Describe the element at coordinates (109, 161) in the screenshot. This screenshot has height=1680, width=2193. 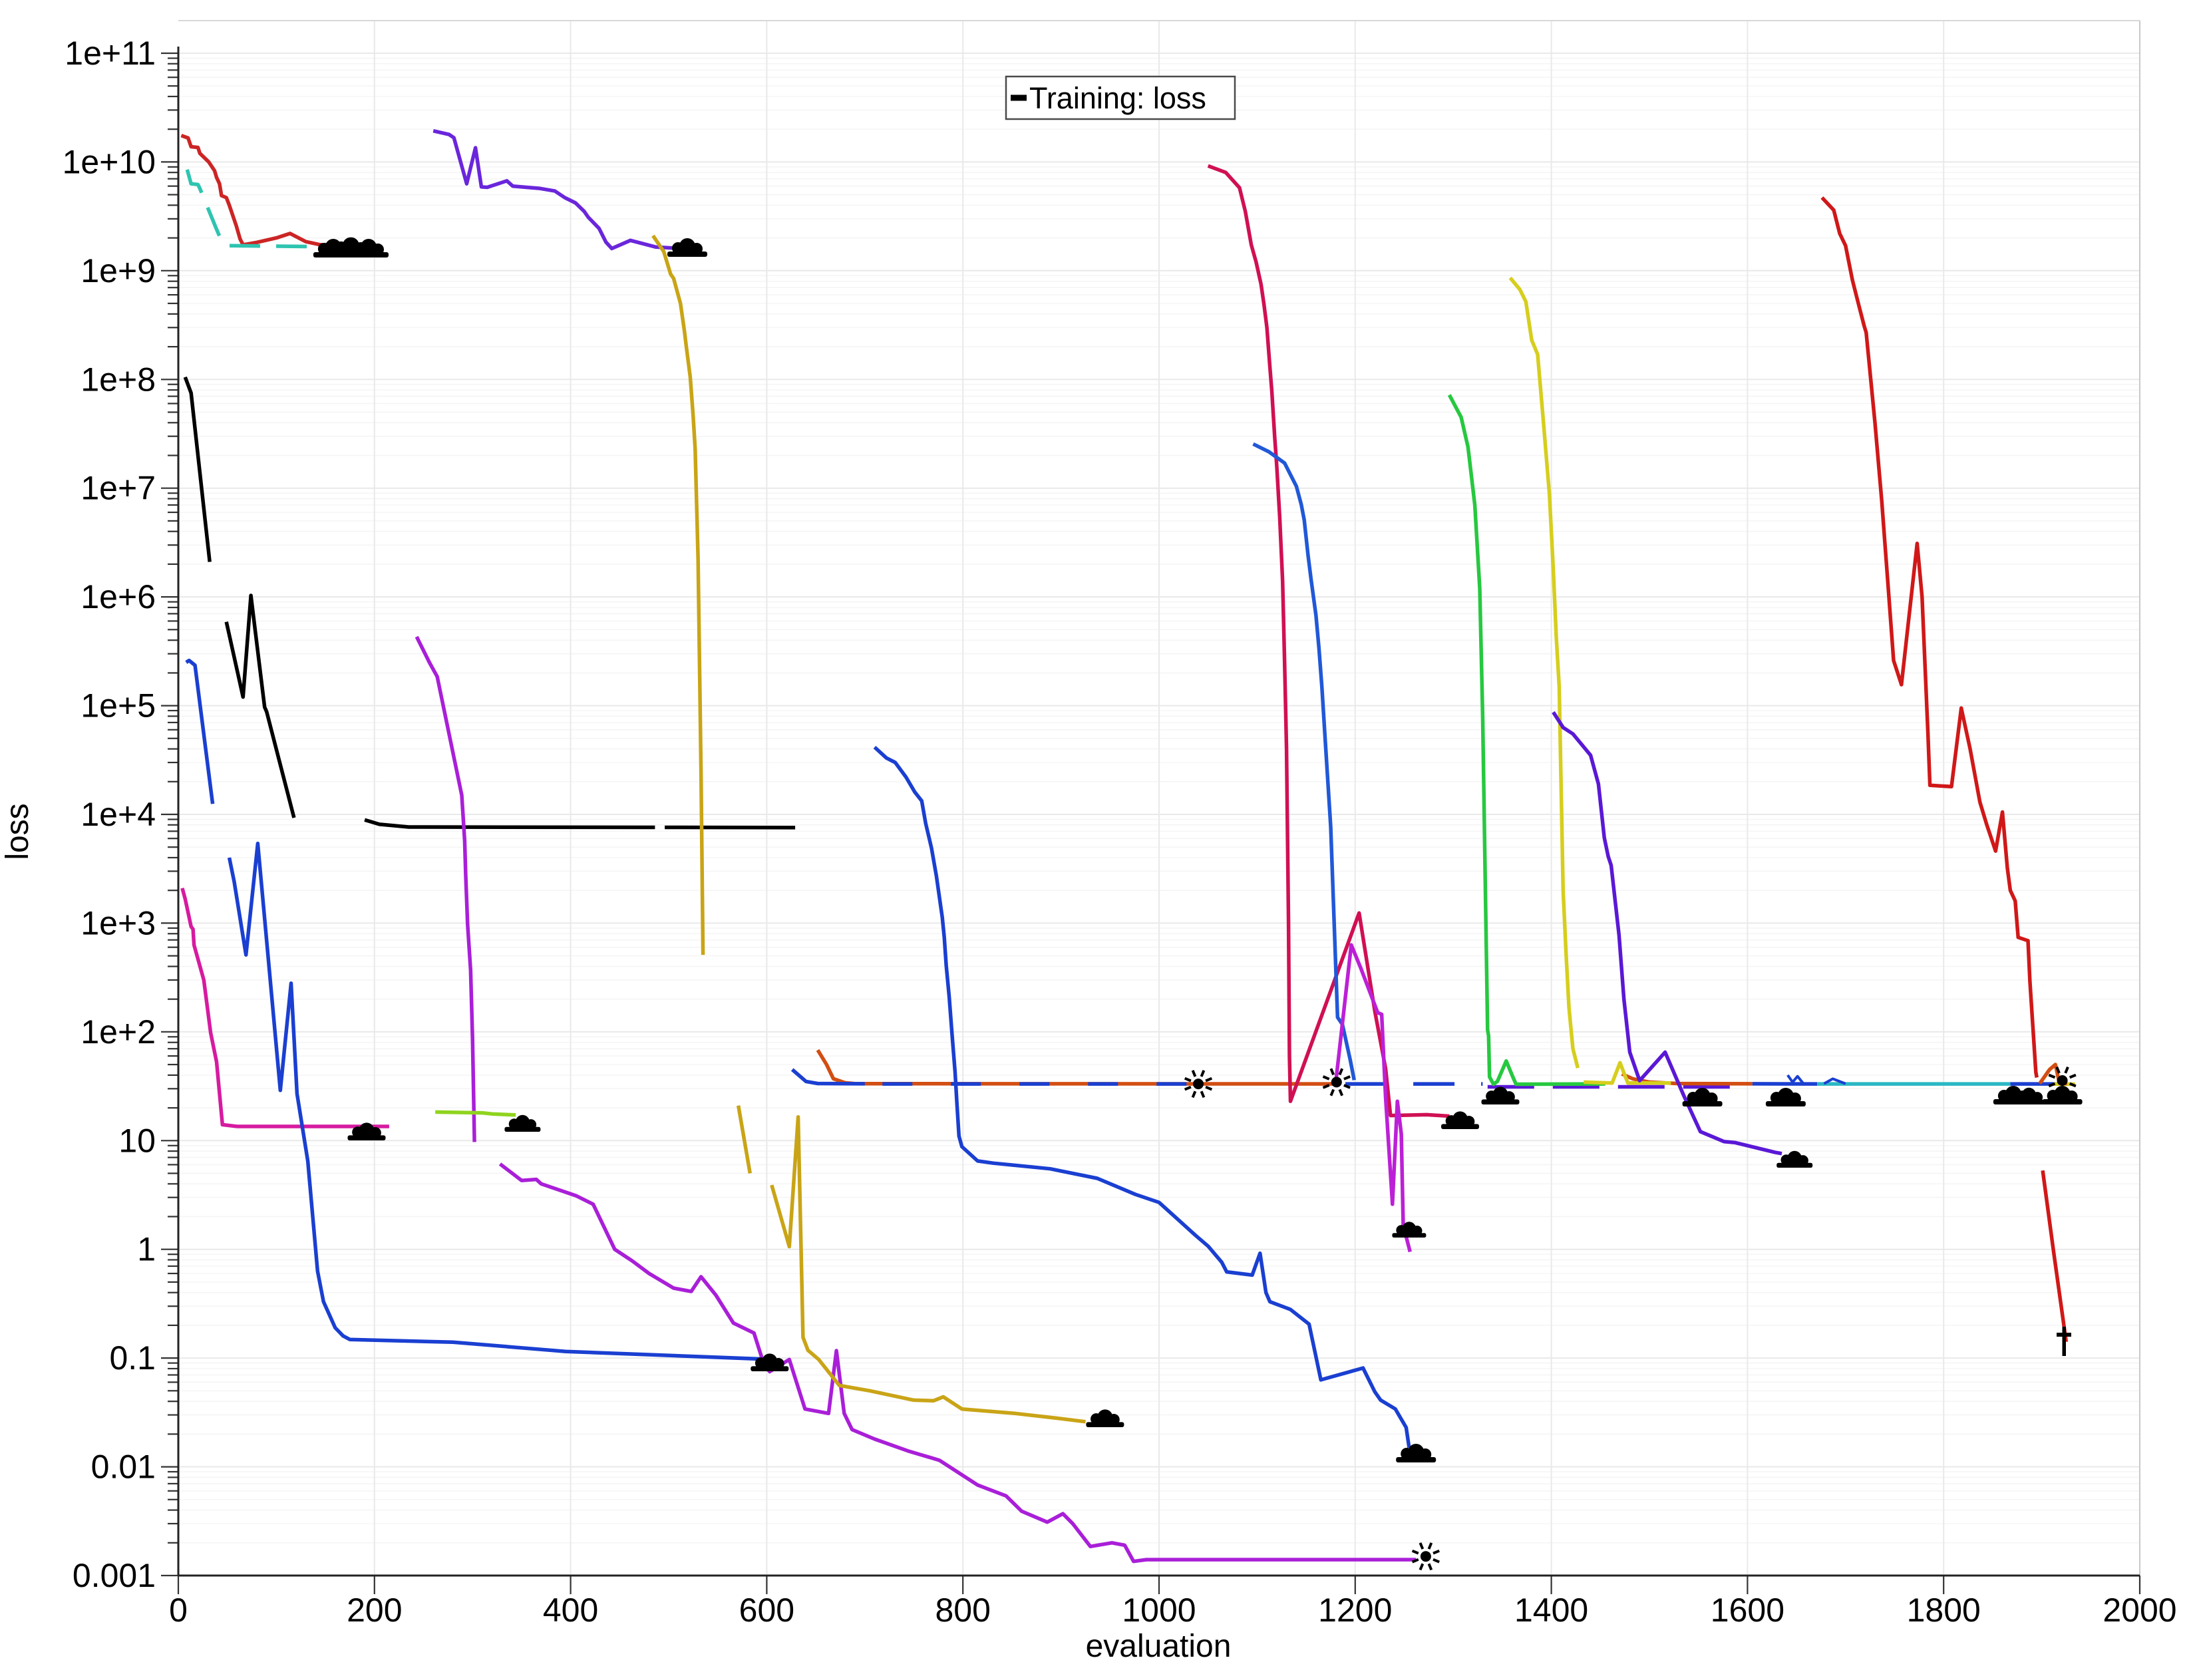
I see `svg-text: 1e+10` at that location.